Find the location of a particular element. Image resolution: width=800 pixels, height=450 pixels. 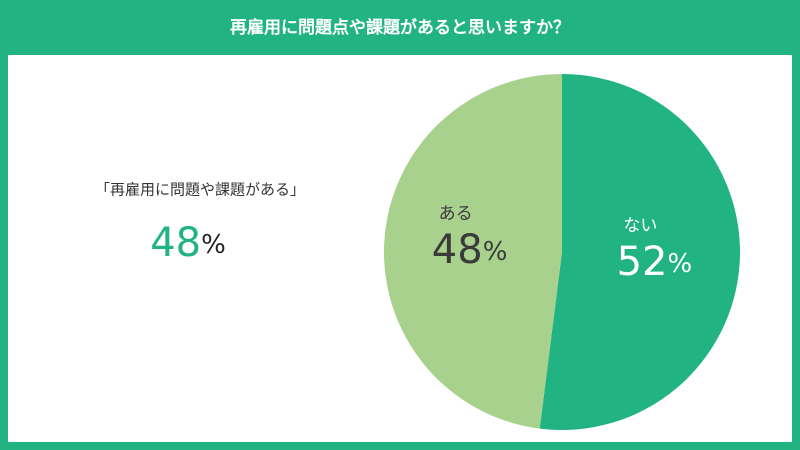

annotation: 「再雇用に問題や課題がある」 is located at coordinates (200, 190).